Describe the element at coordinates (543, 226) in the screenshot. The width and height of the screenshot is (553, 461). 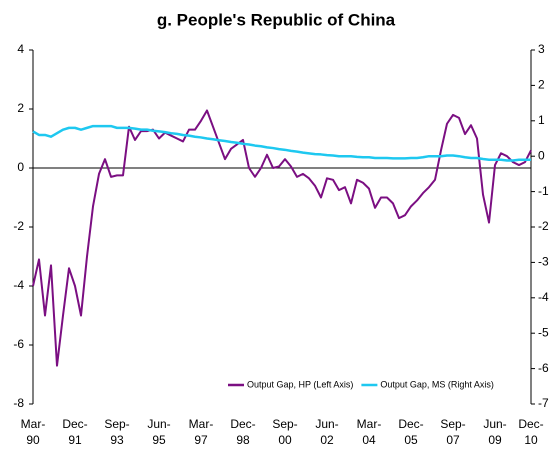
I see `y2-tick-label: -2` at that location.